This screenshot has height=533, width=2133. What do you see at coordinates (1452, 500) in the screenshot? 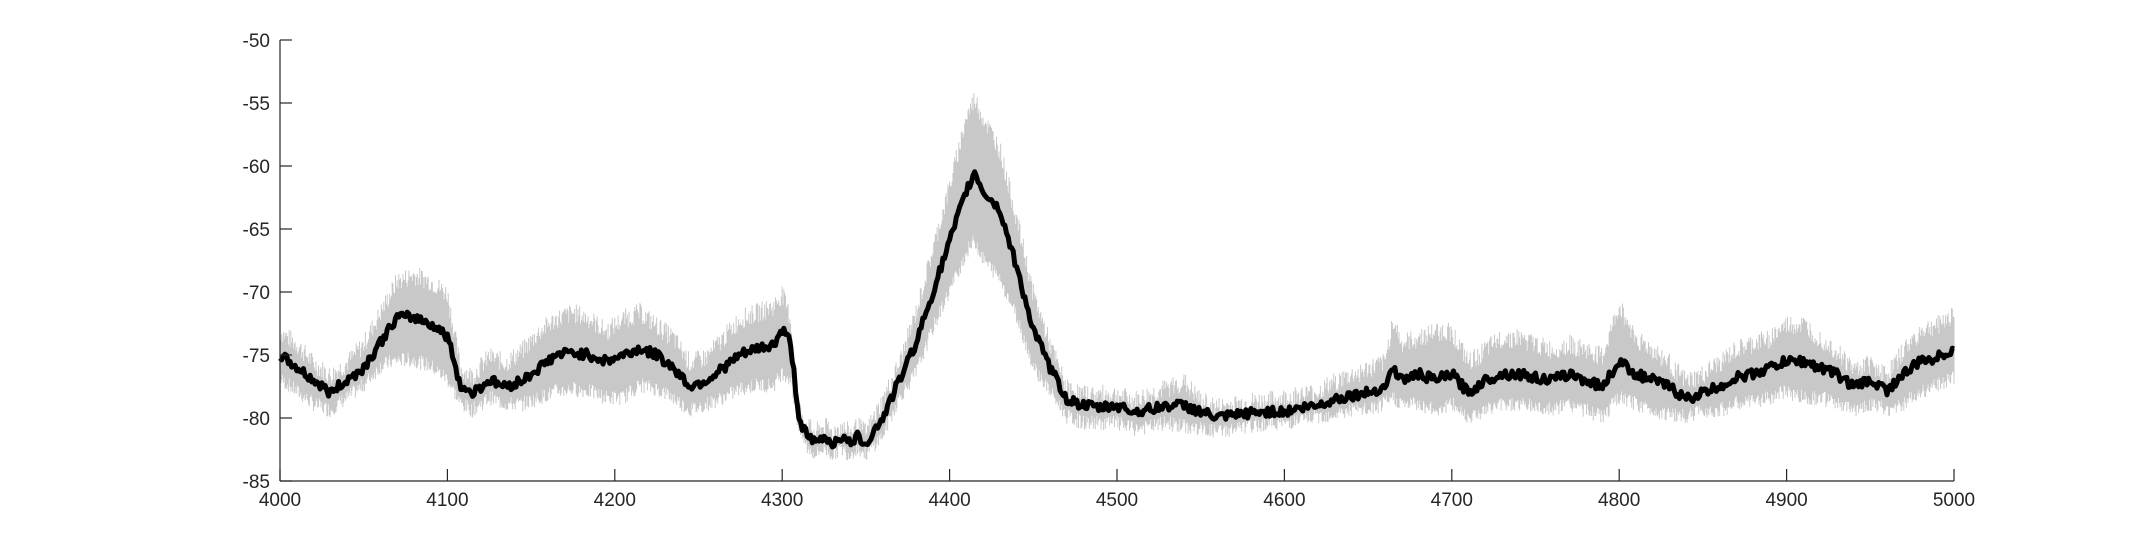
I see `x-tick-label: 4700` at bounding box center [1452, 500].